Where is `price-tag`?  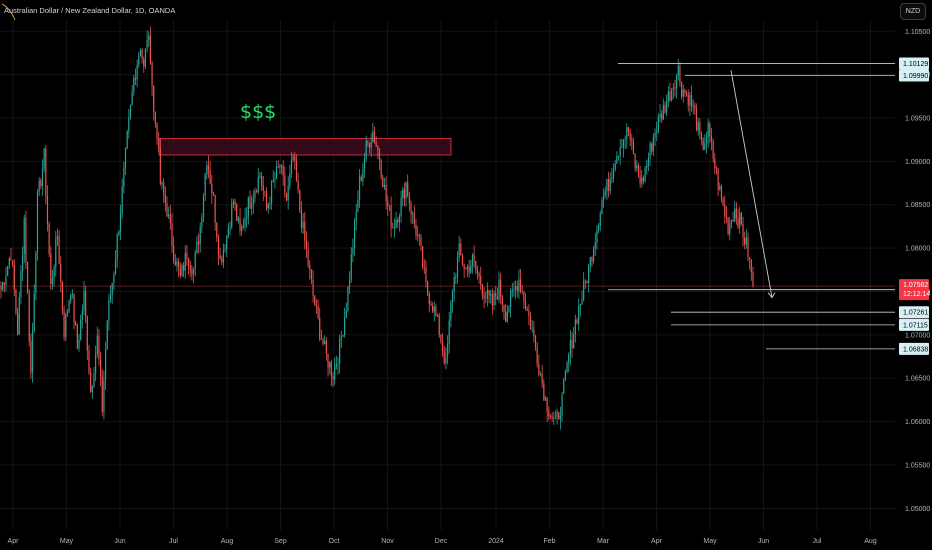 price-tag is located at coordinates (914, 63).